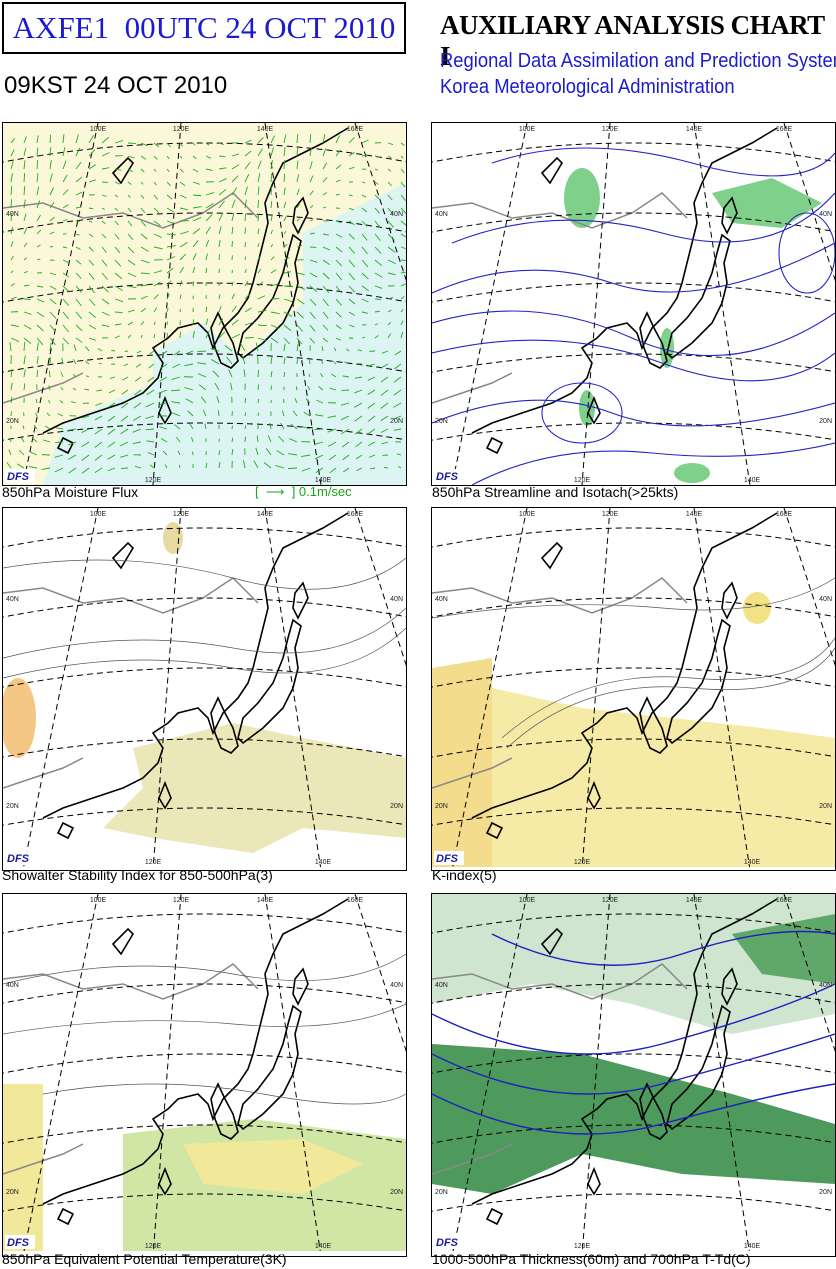 This screenshot has width=836, height=1269. I want to click on lon-label: 100E, so click(98, 514).